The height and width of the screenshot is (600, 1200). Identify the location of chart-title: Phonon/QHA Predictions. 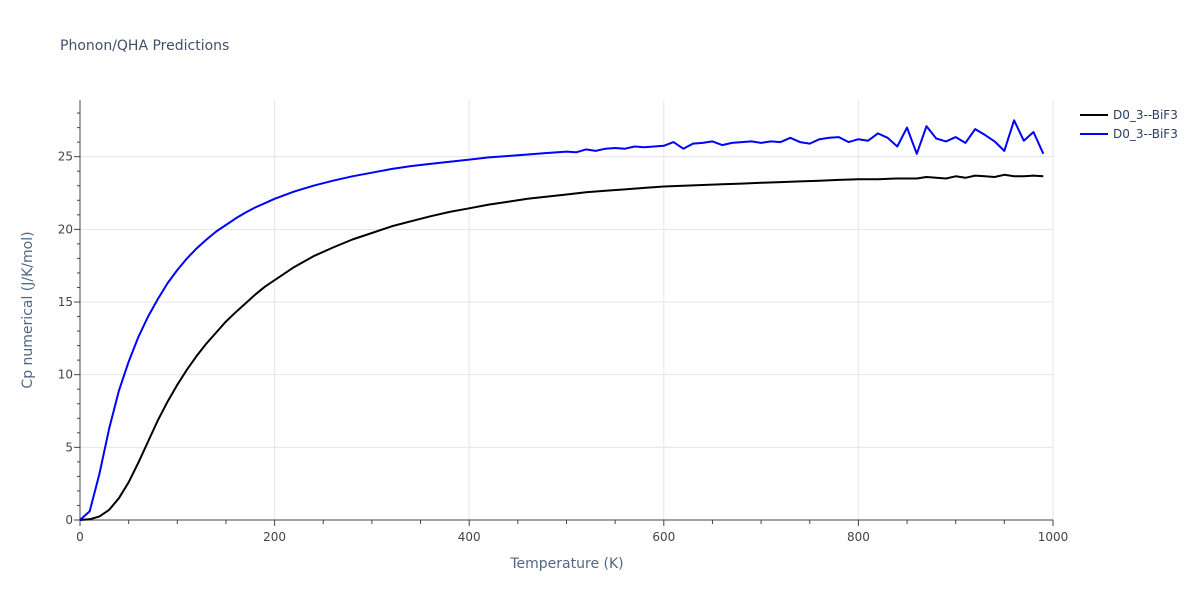
(144, 46).